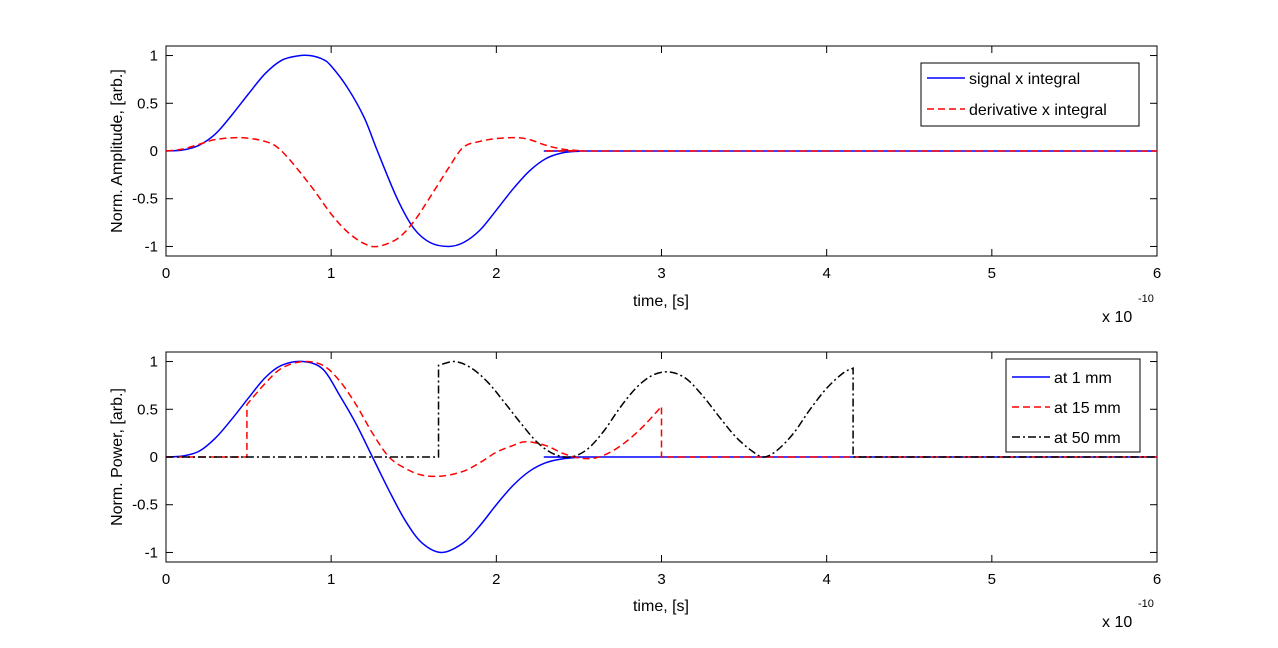  I want to click on legend: at 1 mm at 15 mm at 50 mm, so click(1073, 405).